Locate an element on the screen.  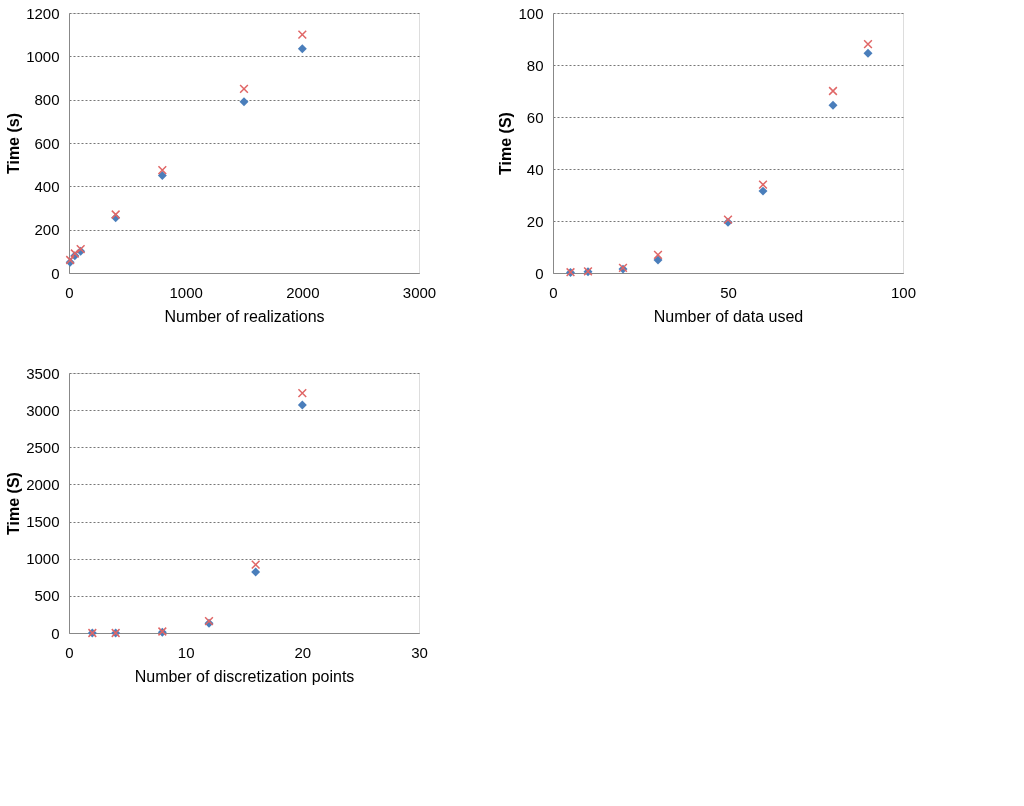
y-tick-label: 800 is located at coordinates (47, 100).